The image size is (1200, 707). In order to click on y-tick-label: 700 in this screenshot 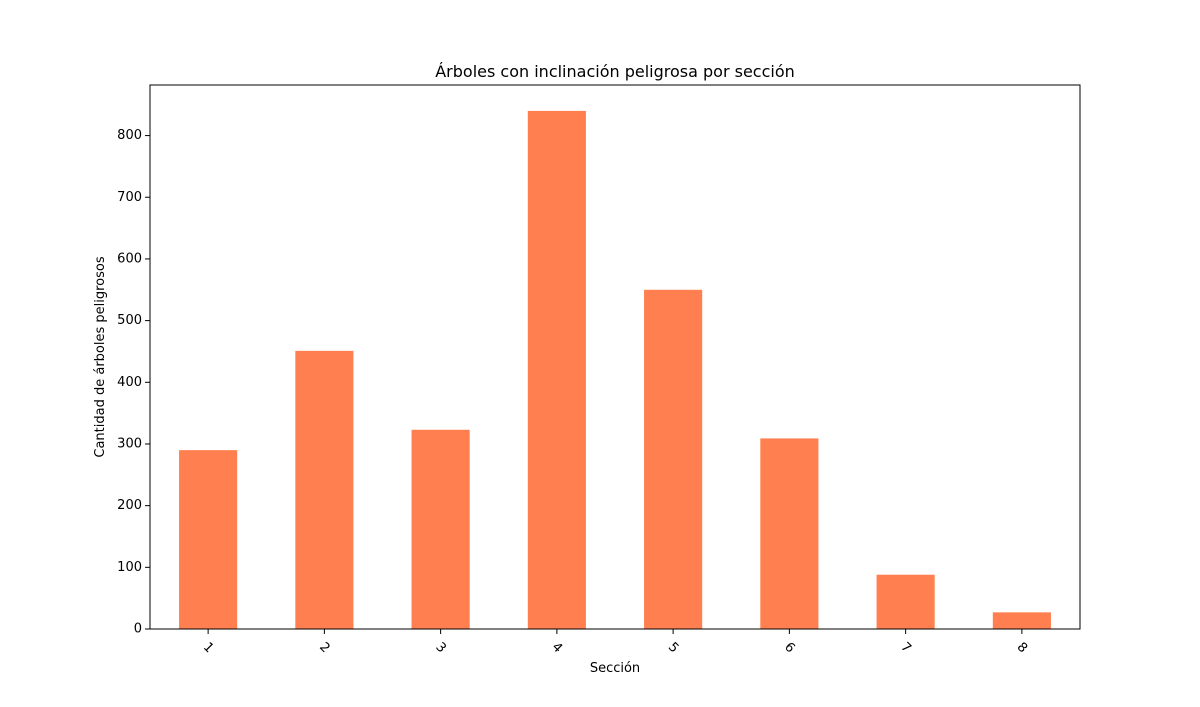, I will do `click(129, 197)`.